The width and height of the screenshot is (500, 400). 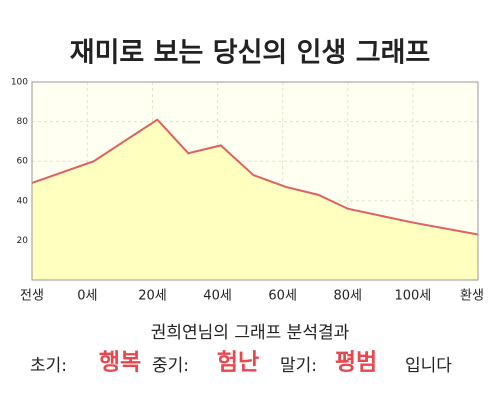 What do you see at coordinates (152, 296) in the screenshot?
I see `x-tick-label: 20세` at bounding box center [152, 296].